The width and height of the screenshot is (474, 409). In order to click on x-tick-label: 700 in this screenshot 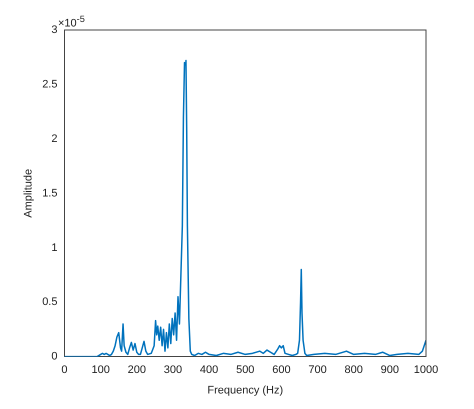, I will do `click(317, 370)`.